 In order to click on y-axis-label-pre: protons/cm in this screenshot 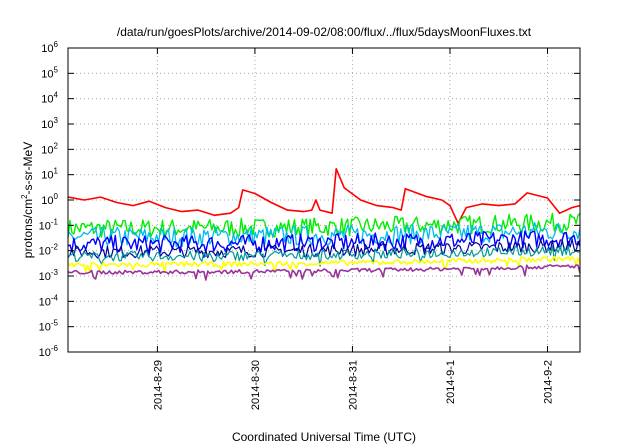, I will do `click(28, 228)`.